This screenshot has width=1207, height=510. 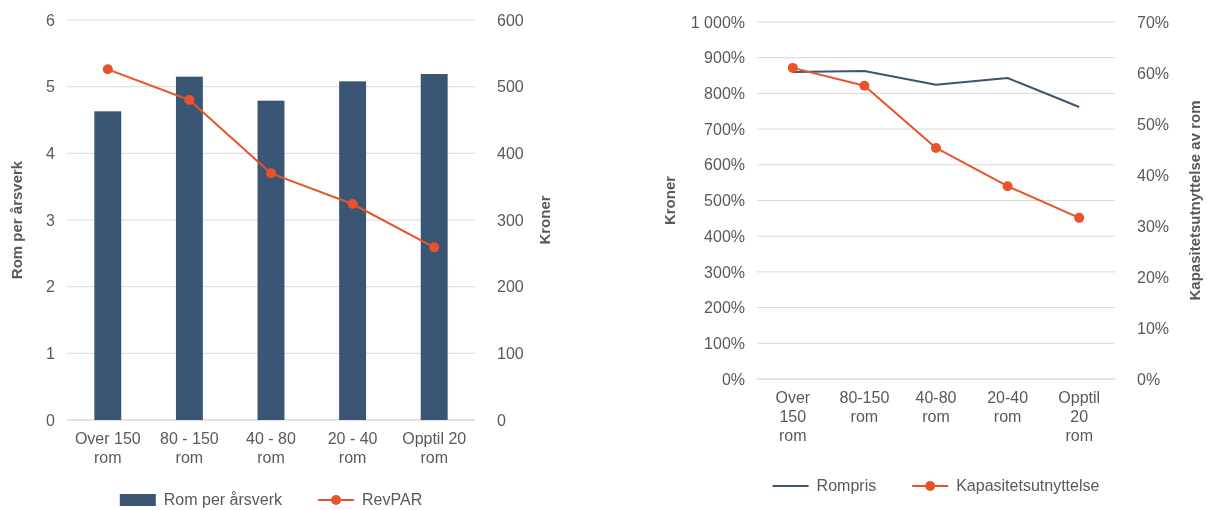 What do you see at coordinates (271, 447) in the screenshot?
I see `x-tick-label: 40 - 80 rom` at bounding box center [271, 447].